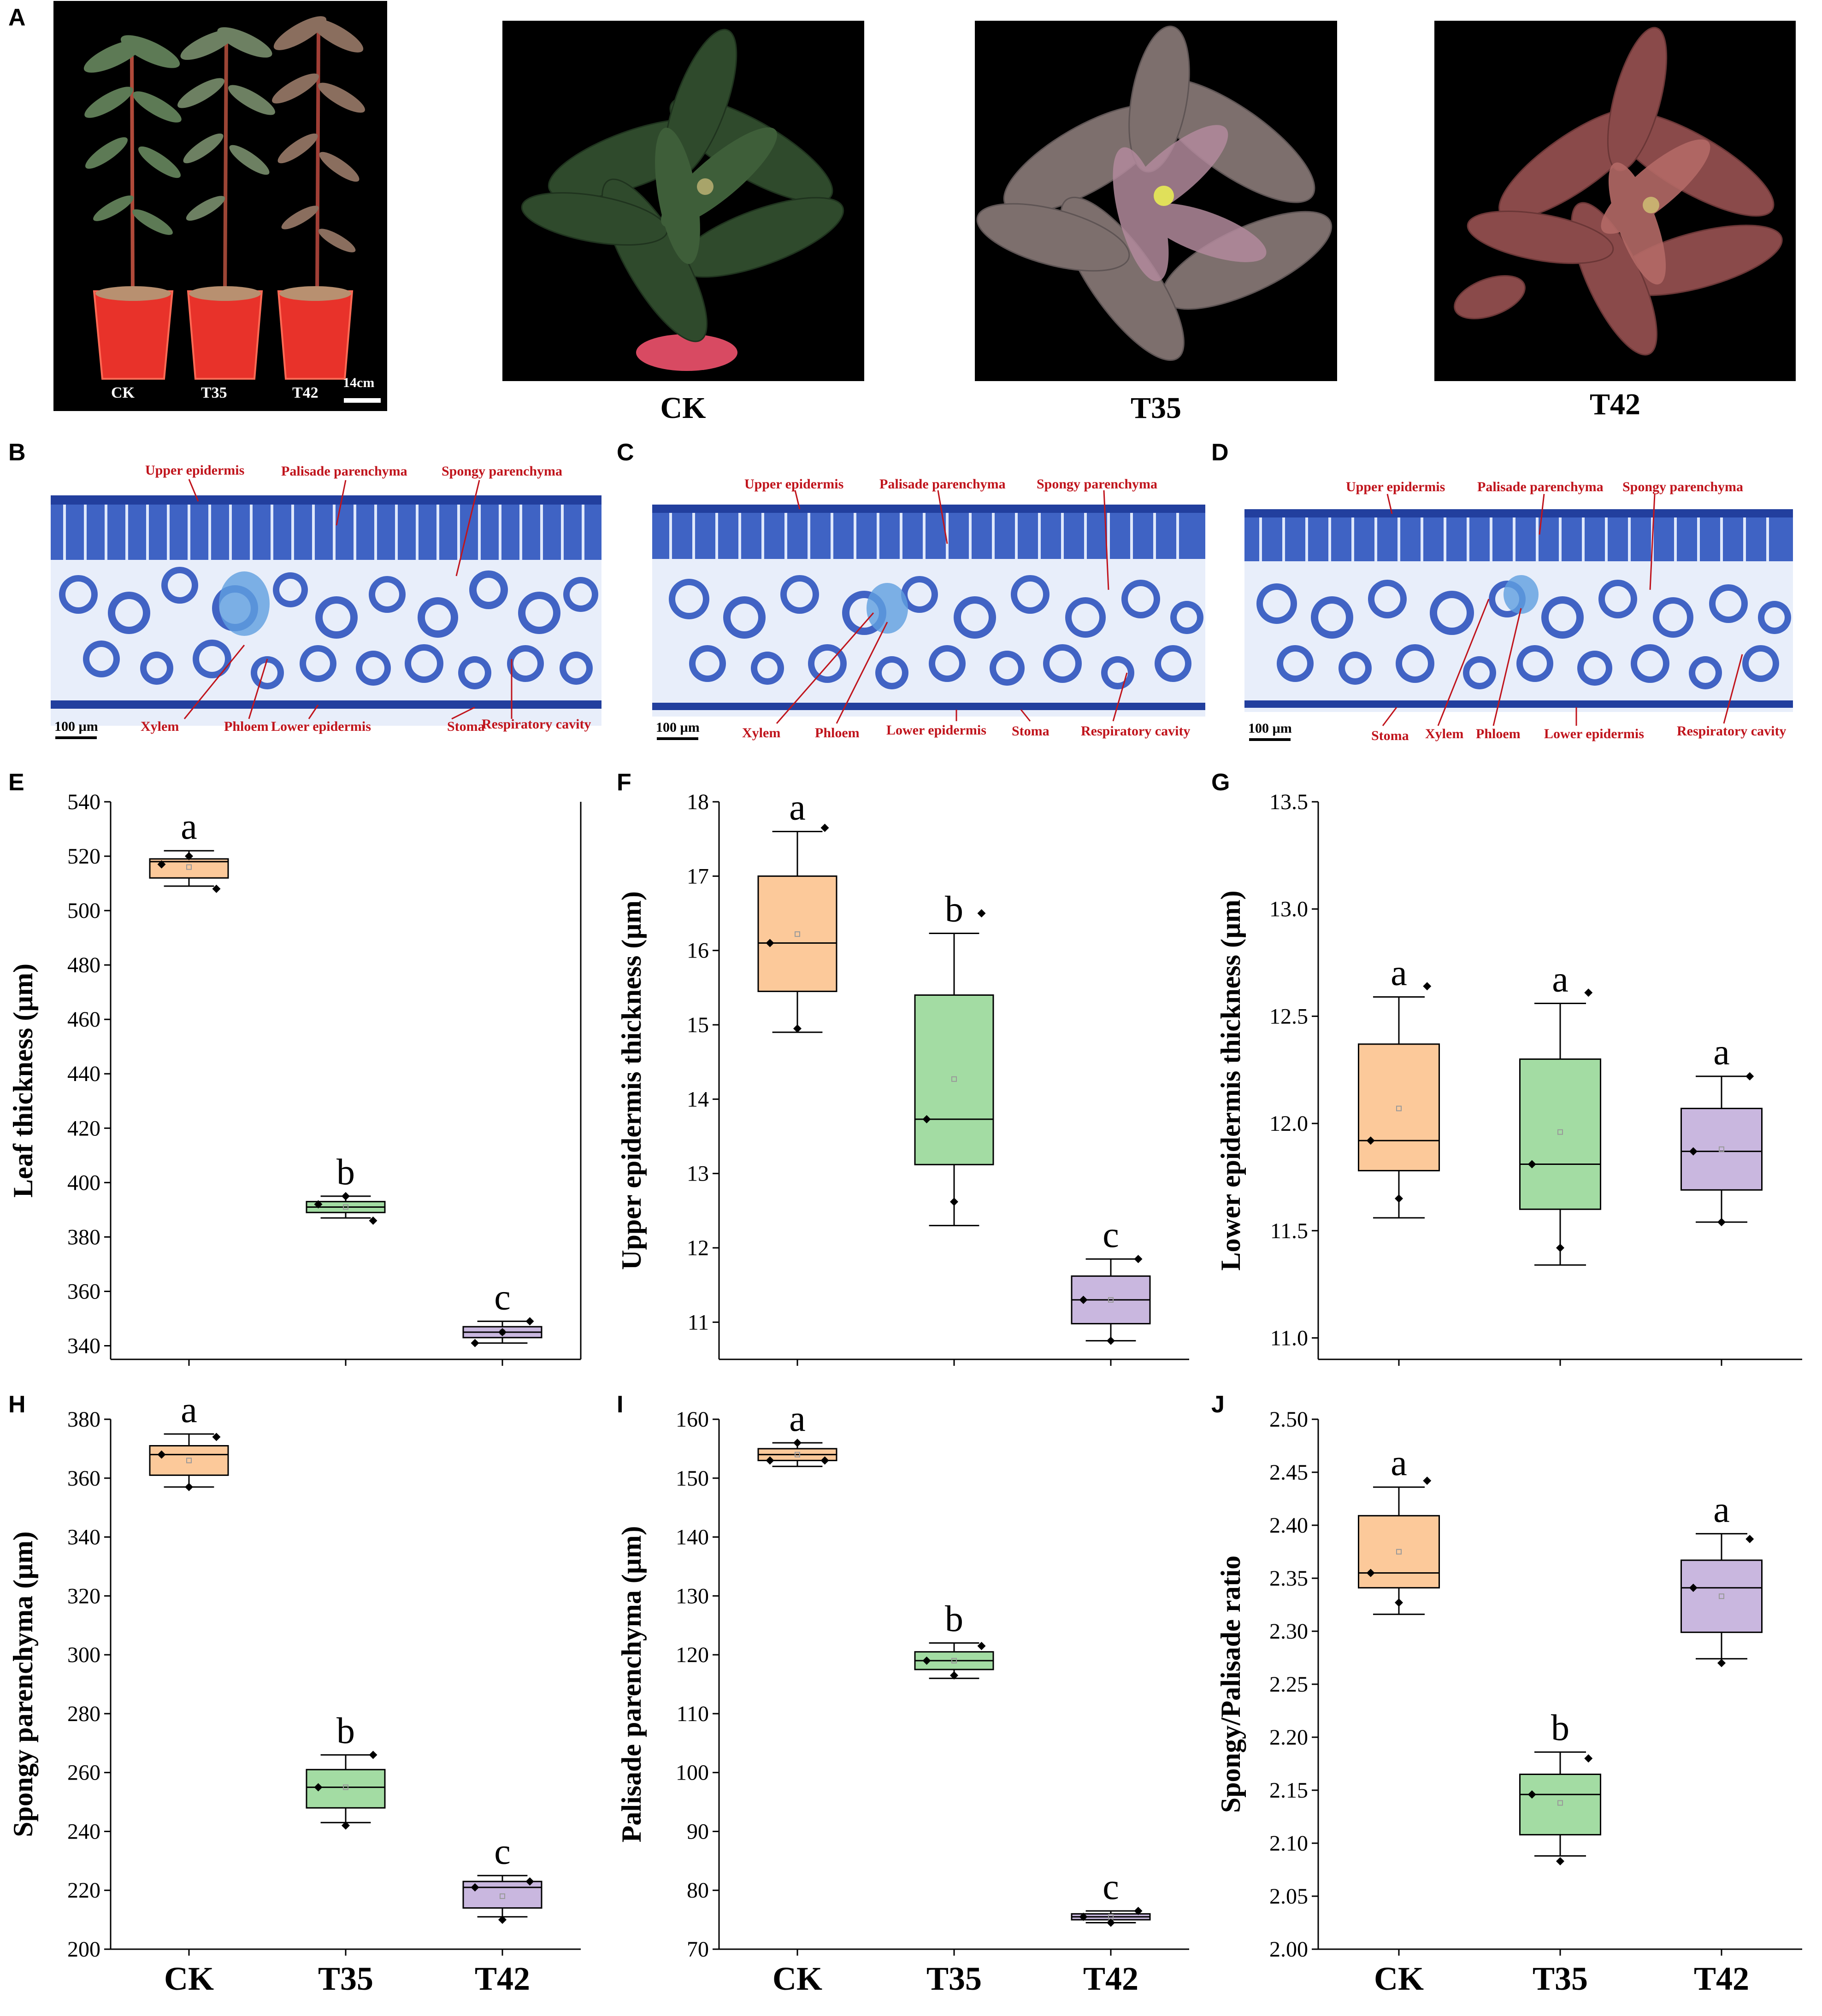 The image size is (1822, 2016). I want to click on y-tick-label: 11, so click(698, 1322).